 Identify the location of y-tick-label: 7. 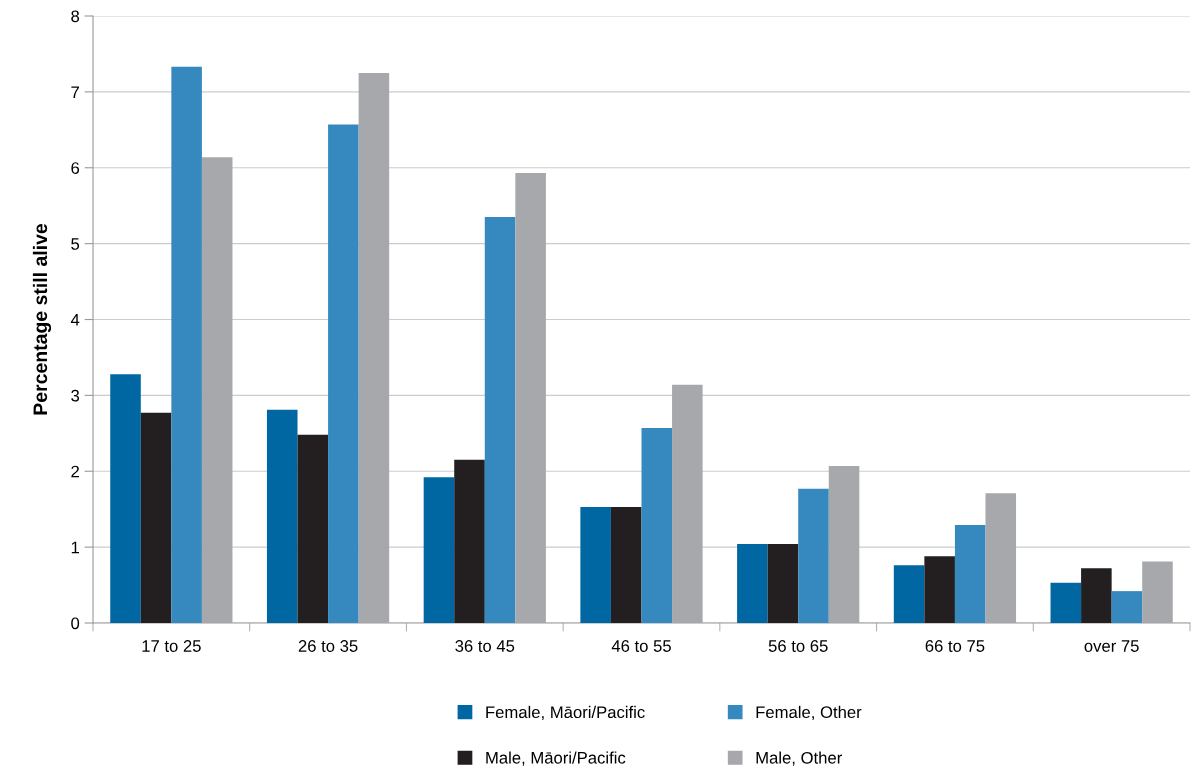
(75, 92).